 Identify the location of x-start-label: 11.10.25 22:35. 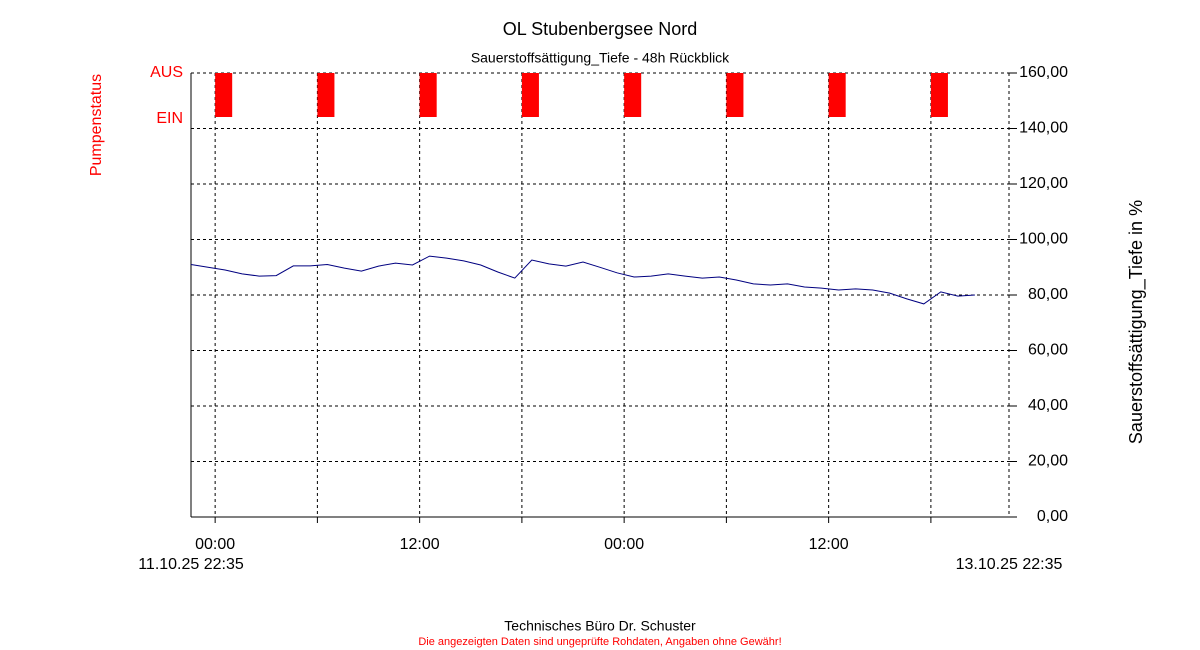
(191, 564).